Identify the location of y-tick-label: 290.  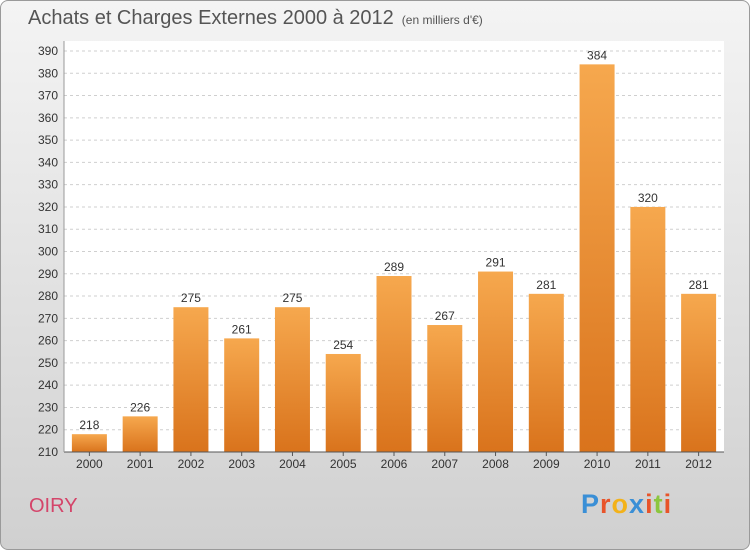
(48, 274).